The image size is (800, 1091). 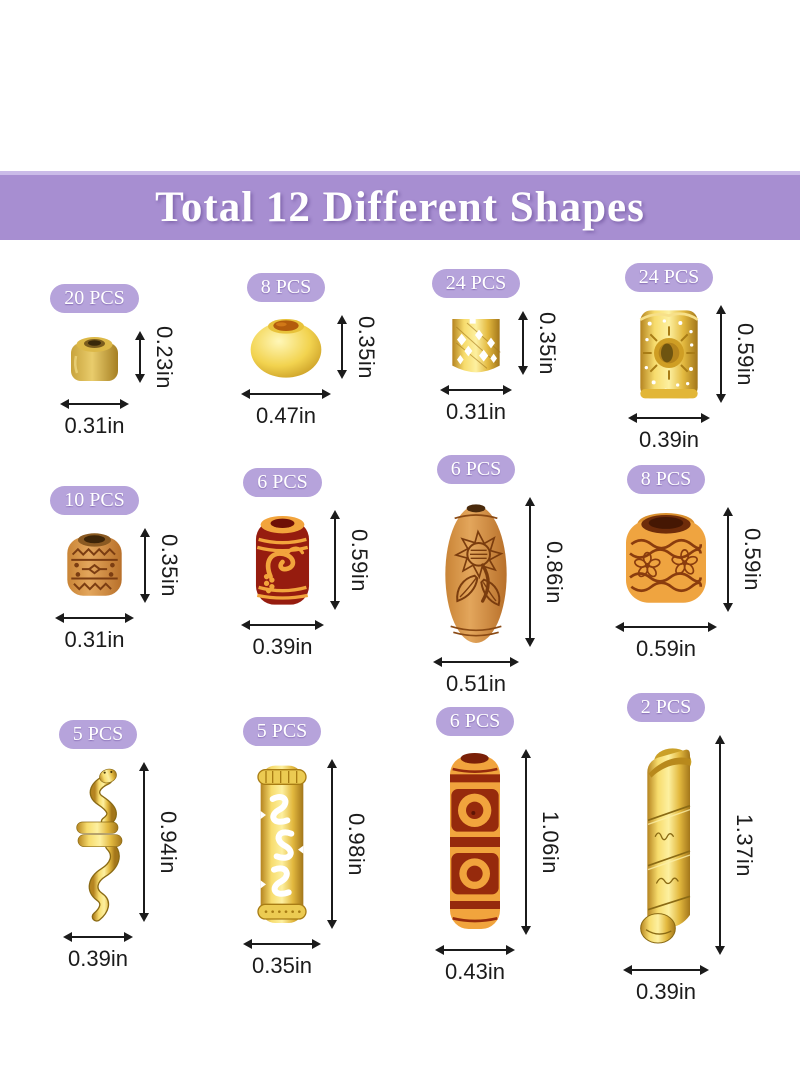 I want to click on width-label: 0.35in, so click(x=282, y=965).